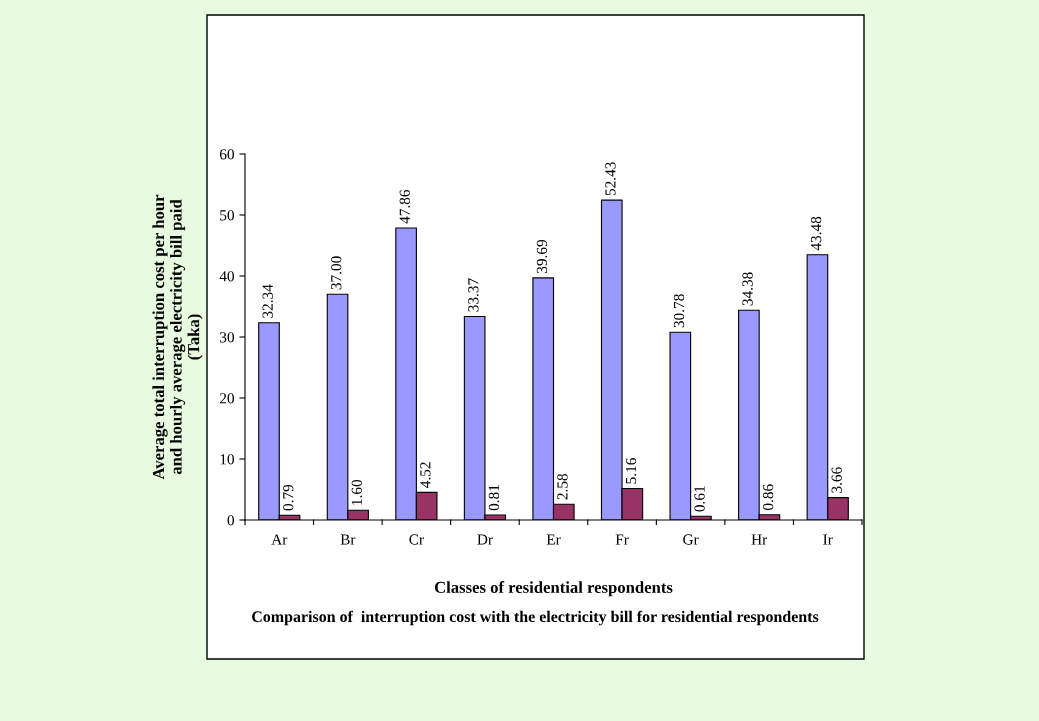 This screenshot has height=721, width=1039. I want to click on data-label: 2.58, so click(562, 486).